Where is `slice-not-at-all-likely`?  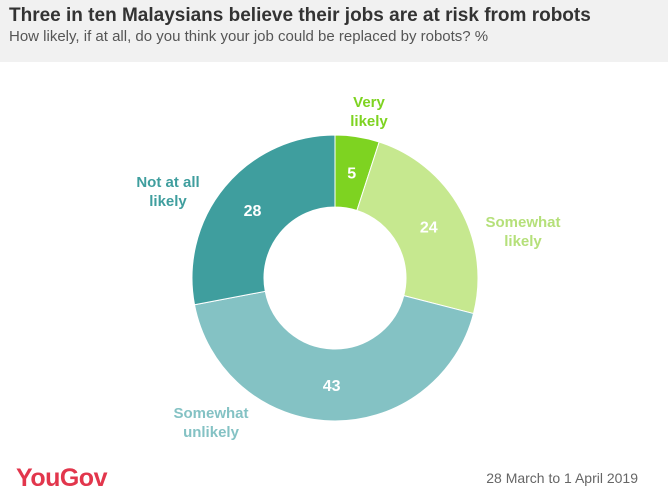
slice-not-at-all-likely is located at coordinates (263, 220).